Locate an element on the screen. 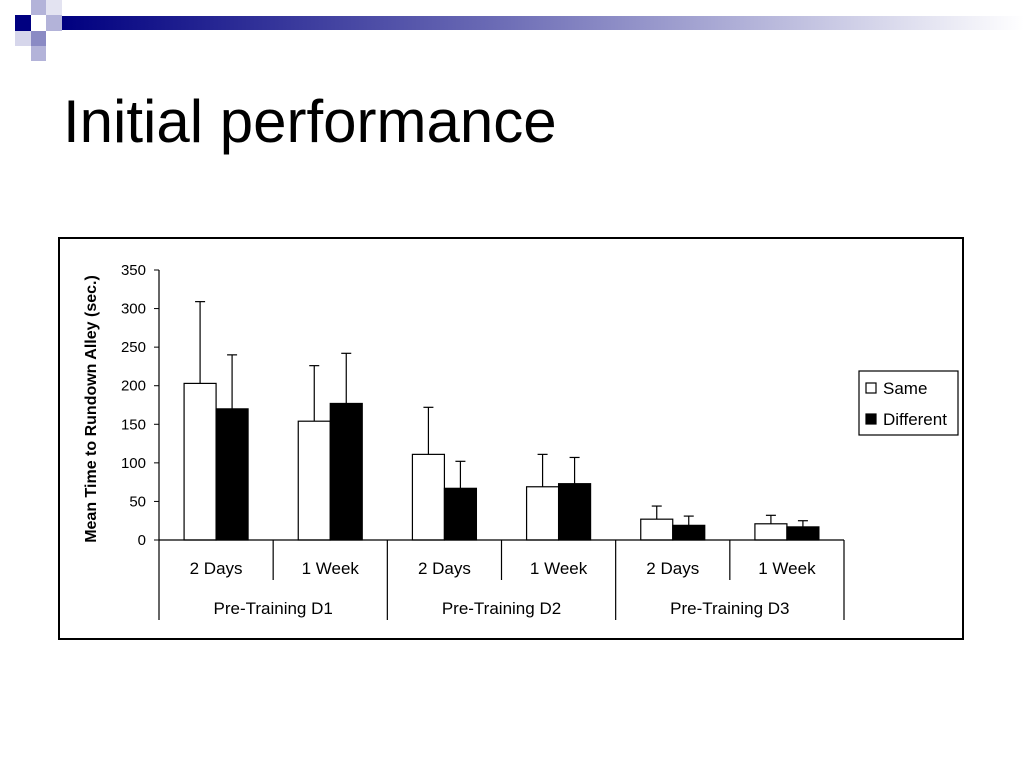 The image size is (1024, 768). legend-swatch-different is located at coordinates (871, 419).